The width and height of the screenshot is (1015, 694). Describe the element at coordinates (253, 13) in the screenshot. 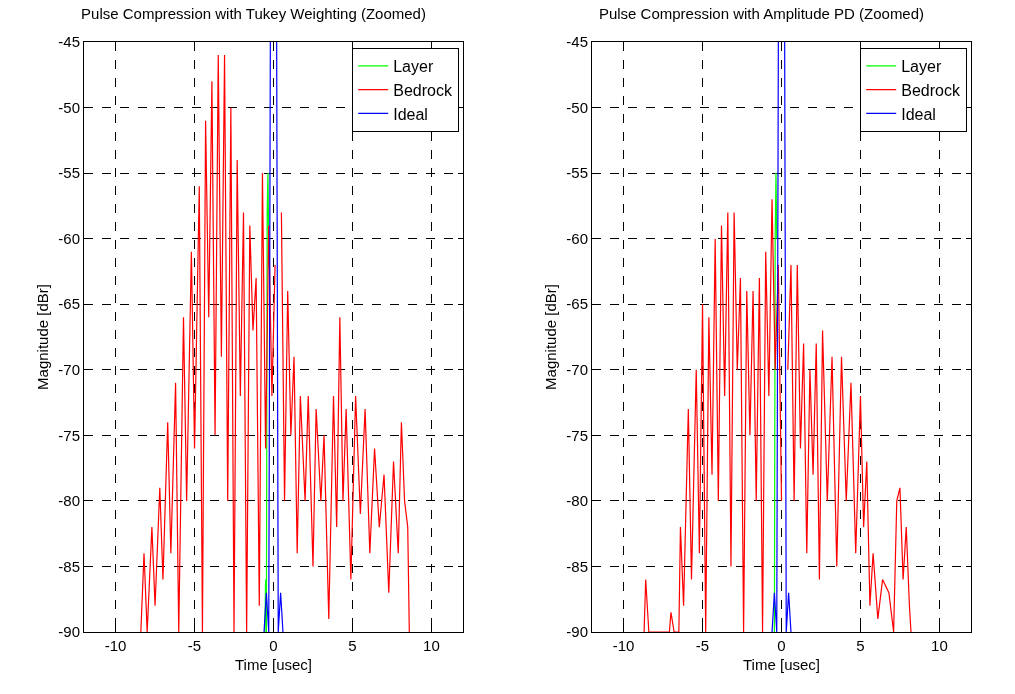

I see `chart-title: Pulse Compression with Tukey Weighting (Zoomed)` at that location.